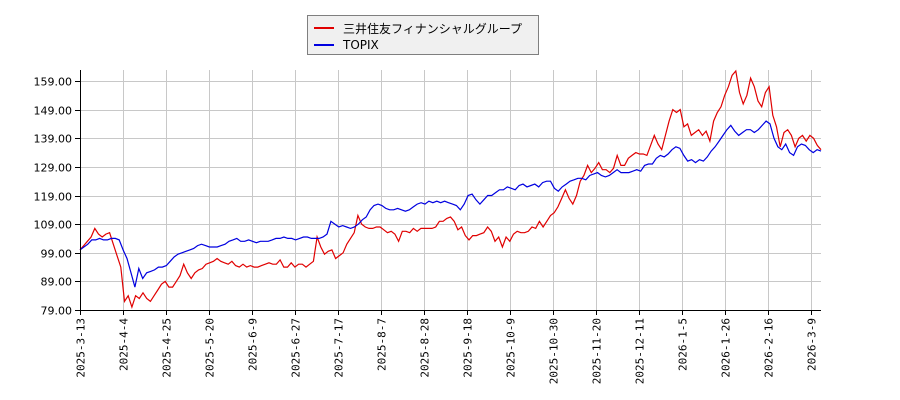 Image resolution: width=900 pixels, height=400 pixels. Describe the element at coordinates (468, 348) in the screenshot. I see `x-tick-label: 2025-9-18` at that location.